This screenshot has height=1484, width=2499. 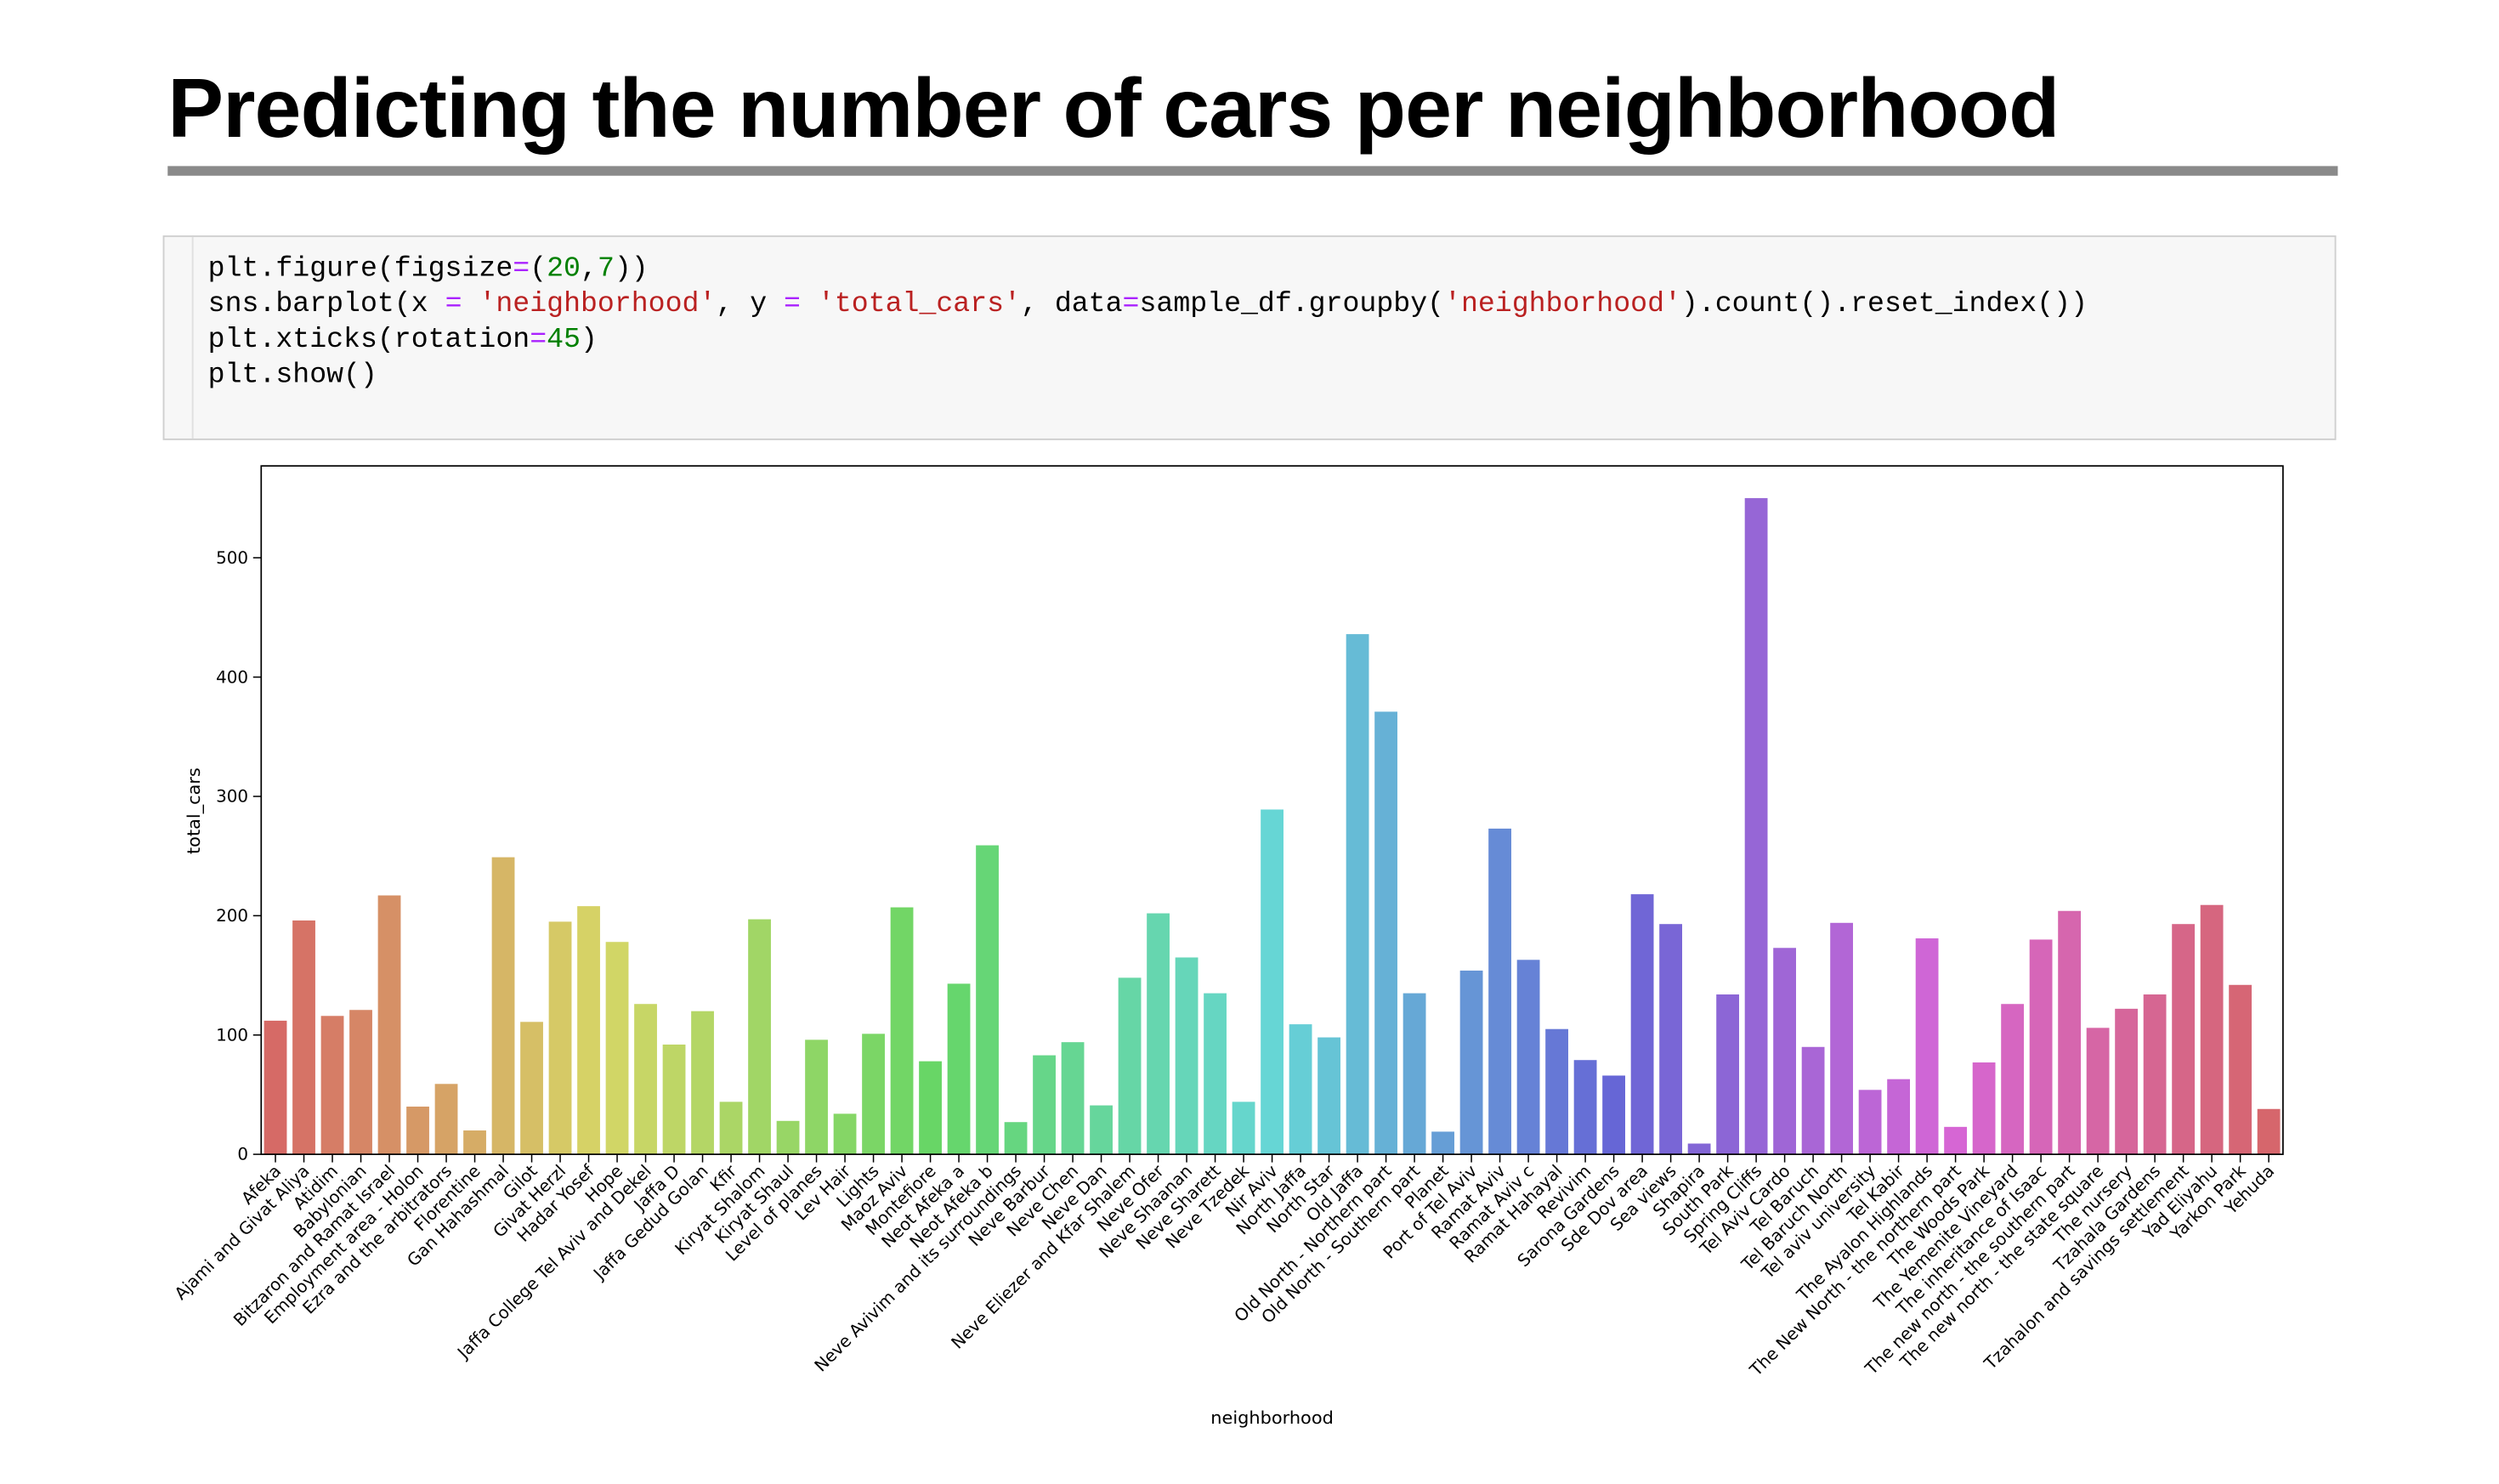 I want to click on code-token: , data, so click(x=1072, y=304).